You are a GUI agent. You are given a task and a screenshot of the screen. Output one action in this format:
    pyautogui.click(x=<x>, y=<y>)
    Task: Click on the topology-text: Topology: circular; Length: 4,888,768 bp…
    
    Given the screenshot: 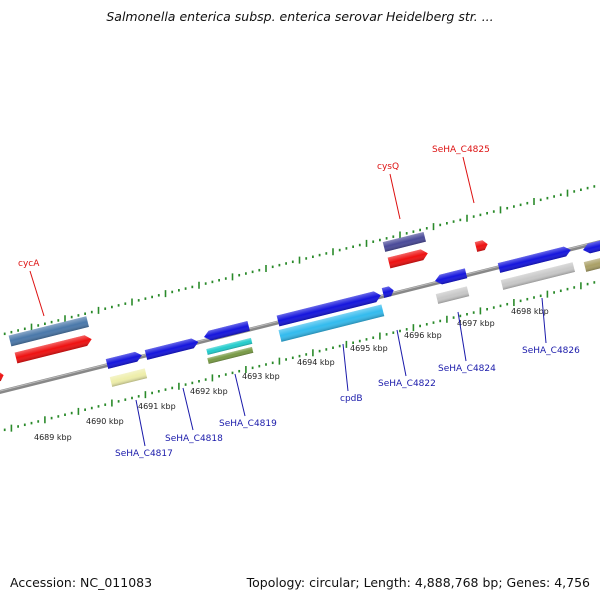 What is the action you would take?
    pyautogui.click(x=418, y=582)
    